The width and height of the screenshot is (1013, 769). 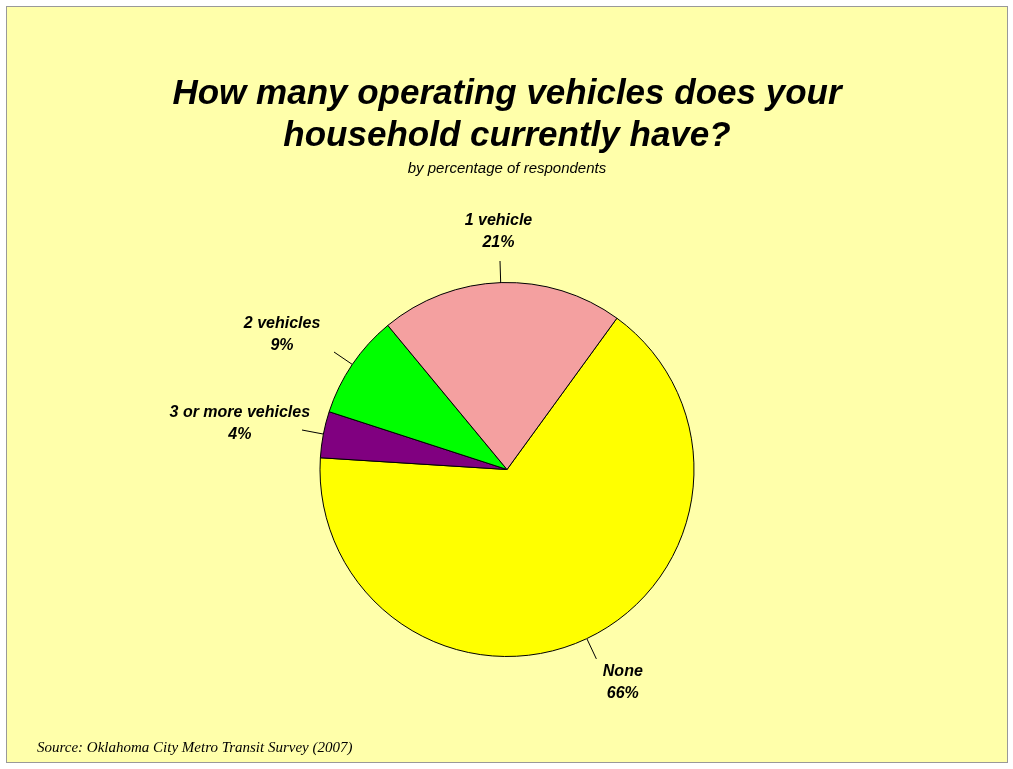 What do you see at coordinates (507, 113) in the screenshot?
I see `chart-title: How many operating vehicles does your household currently have?` at bounding box center [507, 113].